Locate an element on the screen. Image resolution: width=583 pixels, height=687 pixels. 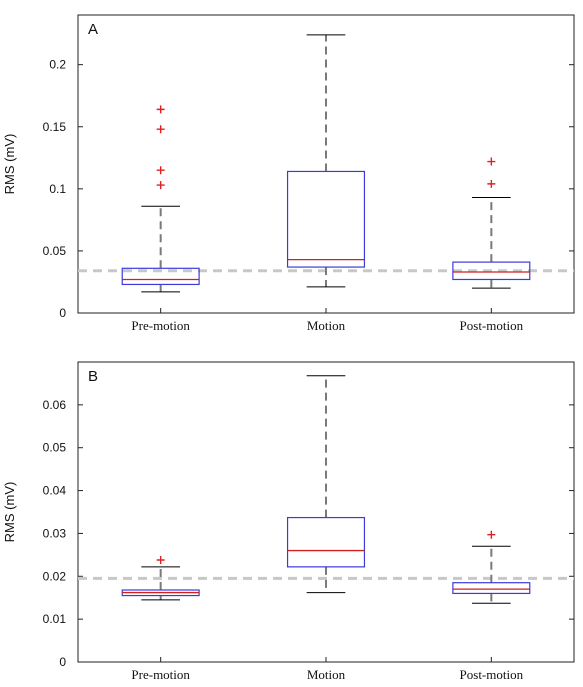
panel-label: B is located at coordinates (93, 376).